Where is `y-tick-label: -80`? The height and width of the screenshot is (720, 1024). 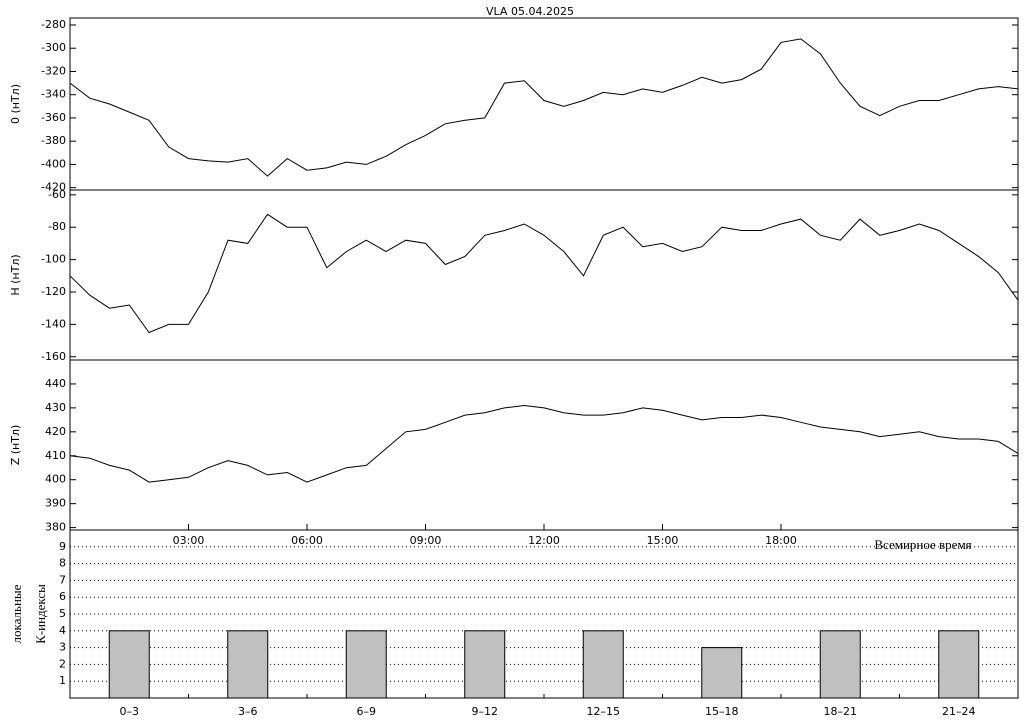 y-tick-label: -80 is located at coordinates (57, 226).